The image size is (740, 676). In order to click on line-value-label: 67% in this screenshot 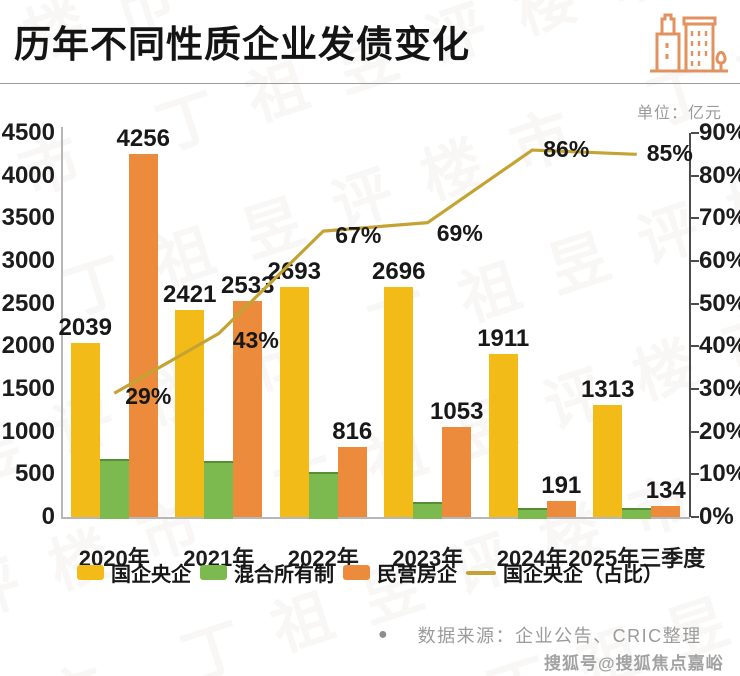, I will do `click(358, 235)`.